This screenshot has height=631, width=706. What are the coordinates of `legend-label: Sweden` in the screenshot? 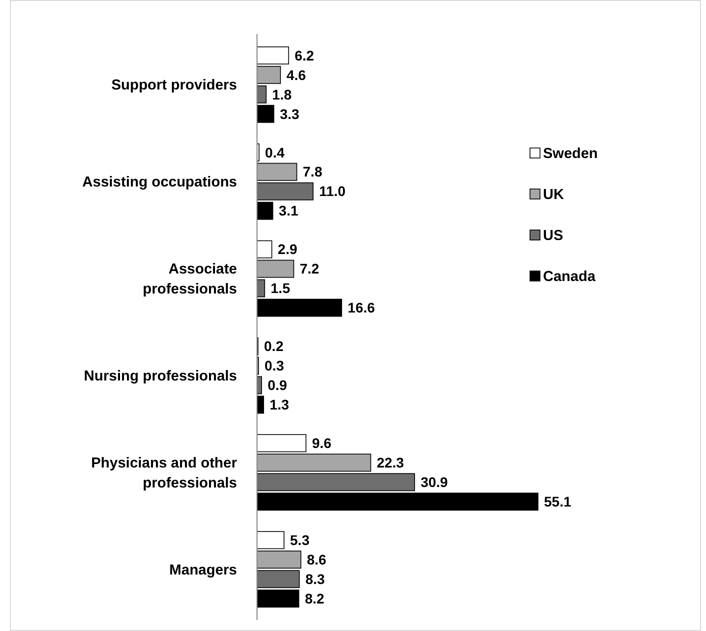 It's located at (570, 154).